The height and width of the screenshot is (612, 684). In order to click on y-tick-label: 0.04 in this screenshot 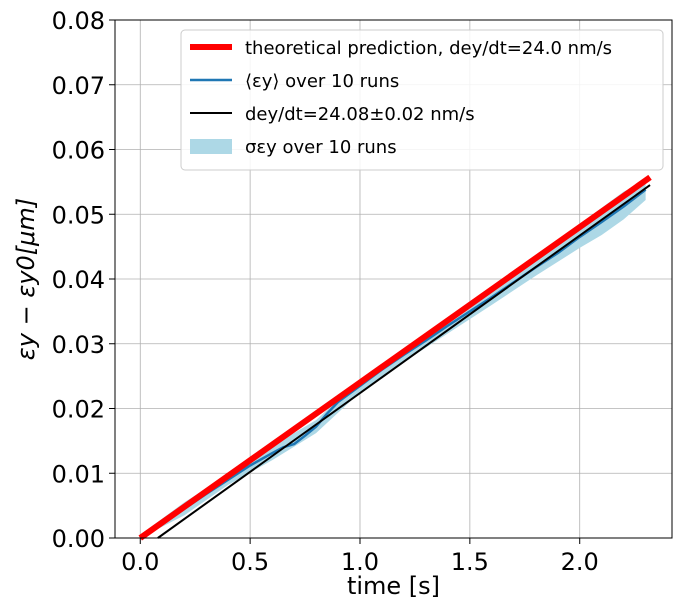, I will do `click(78, 280)`.